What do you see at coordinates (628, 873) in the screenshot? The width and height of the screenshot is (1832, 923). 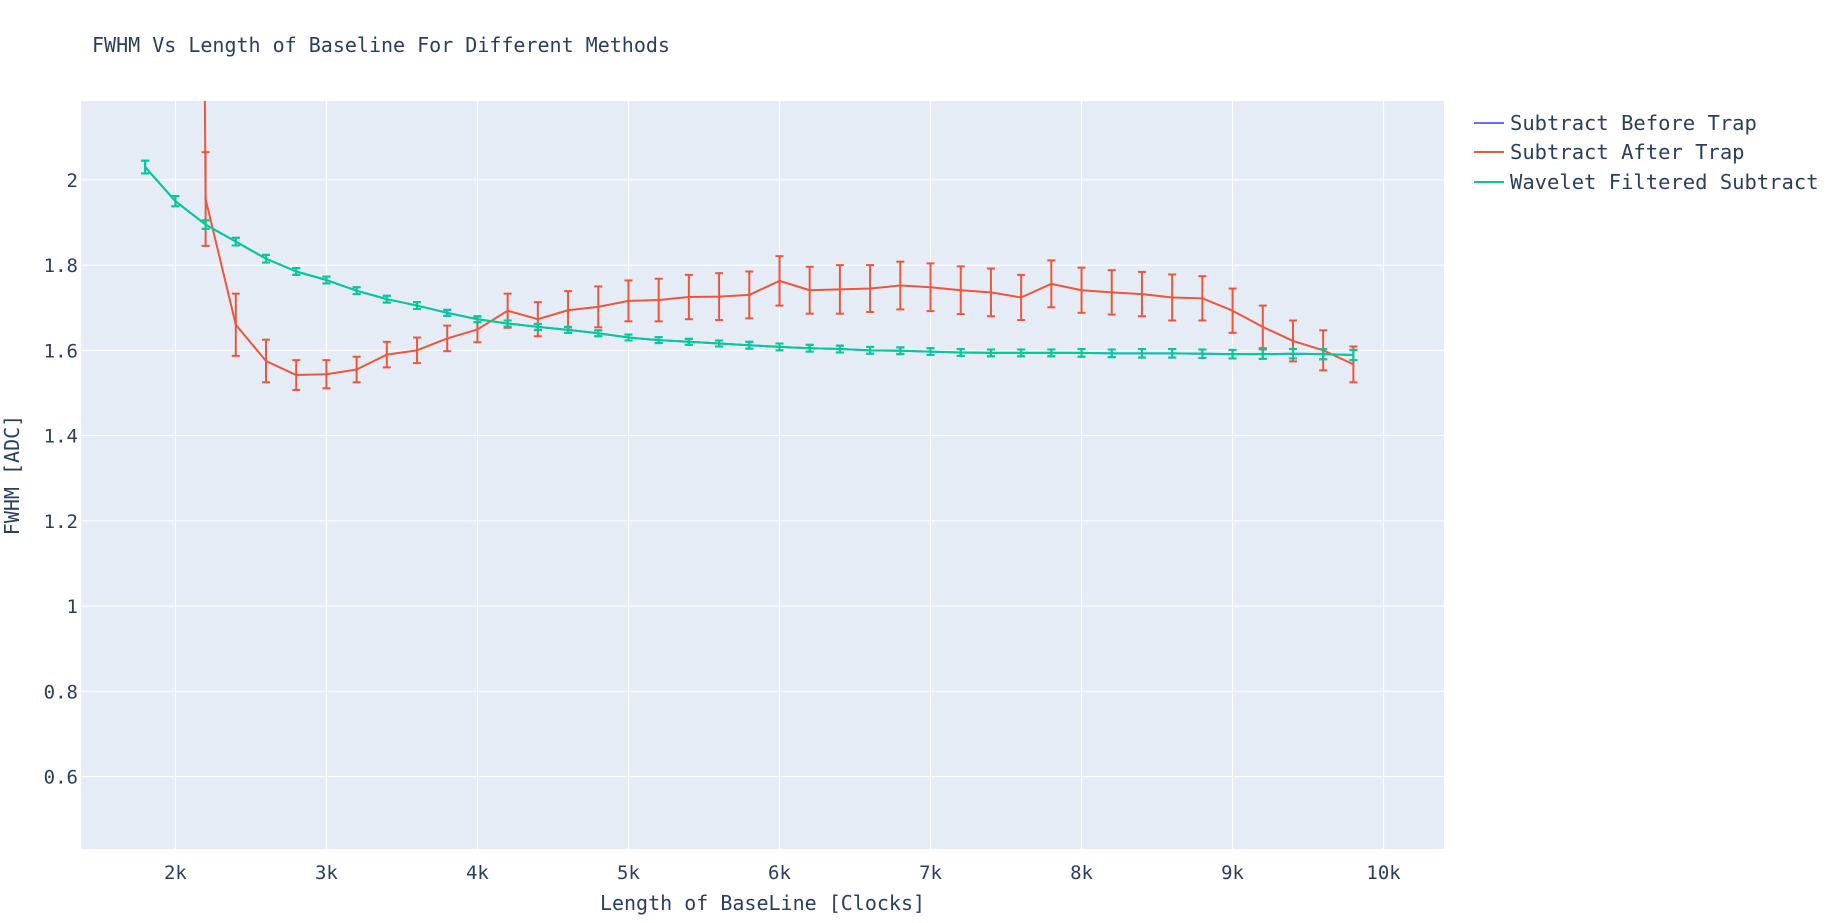 I see `x-tick-label: 5k` at bounding box center [628, 873].